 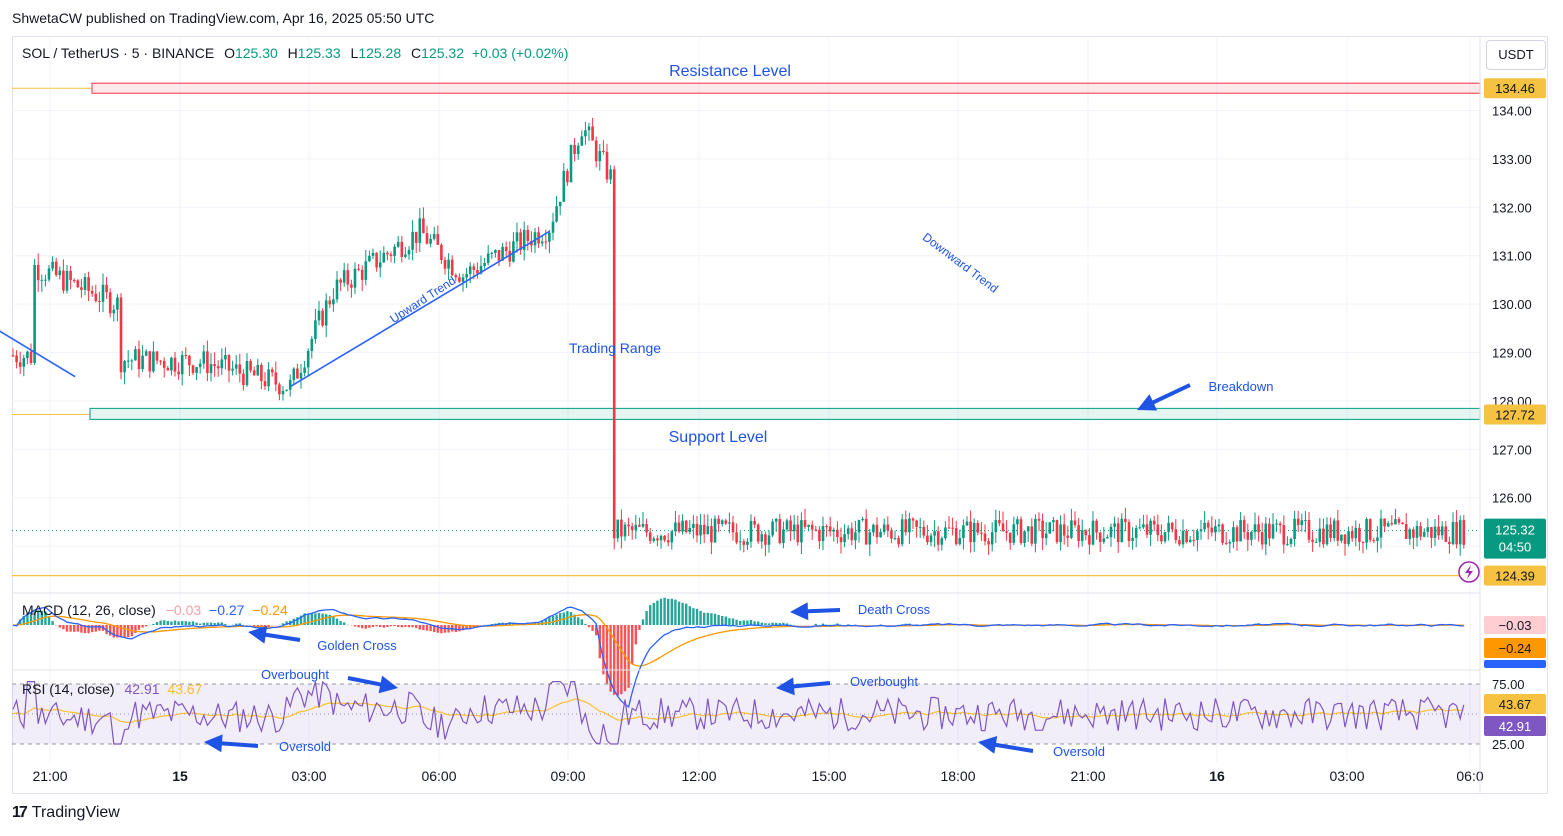 I want to click on rsi-legend: RSI (14, close) 42.91 43.67, so click(x=112, y=689).